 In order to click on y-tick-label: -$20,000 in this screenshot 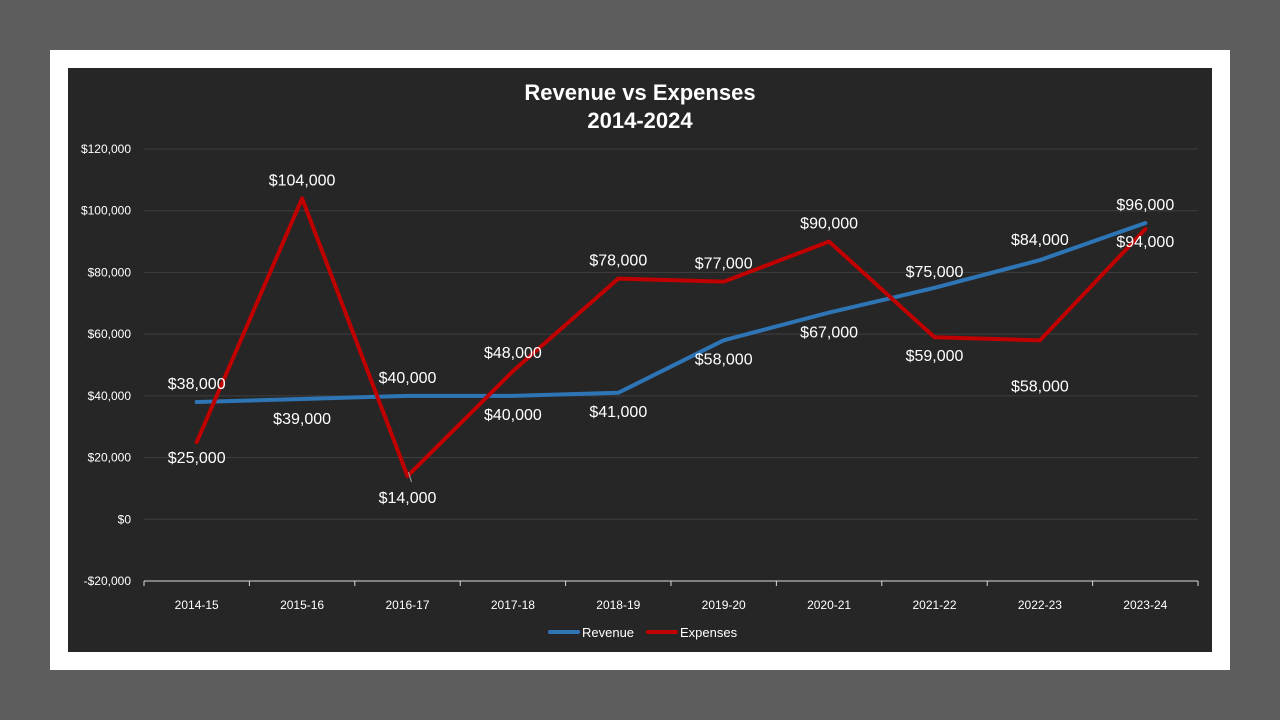, I will do `click(108, 581)`.